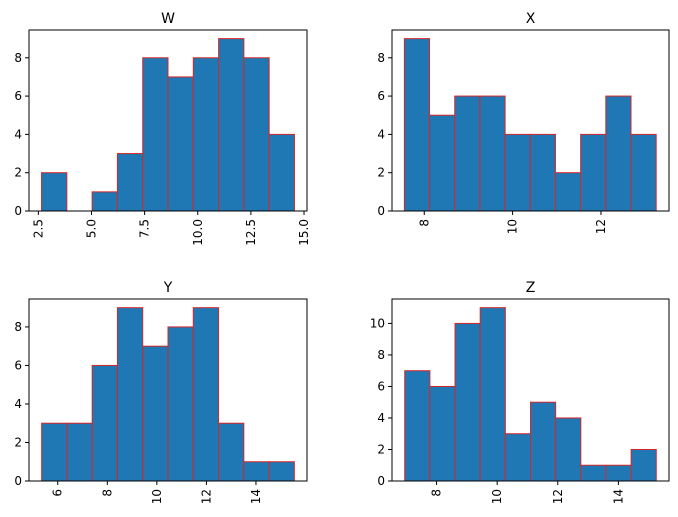 The image size is (678, 517). What do you see at coordinates (91, 228) in the screenshot?
I see `x-tick-label: 5.0` at bounding box center [91, 228].